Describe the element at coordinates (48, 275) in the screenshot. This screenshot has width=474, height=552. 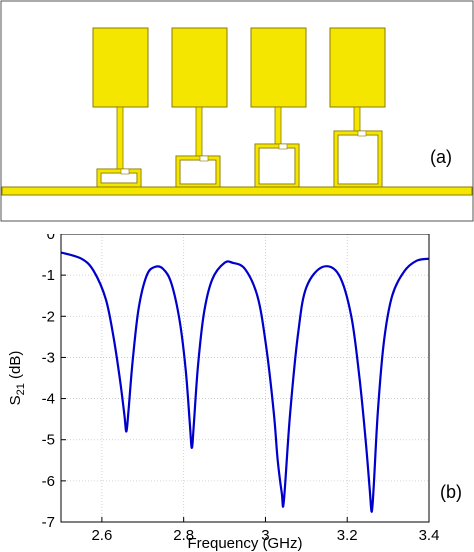
I see `y-tick-label: -1` at that location.